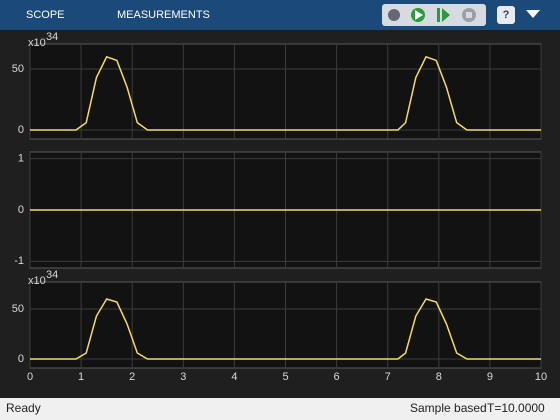  What do you see at coordinates (448, 408) in the screenshot?
I see `status-mode: Sample based` at bounding box center [448, 408].